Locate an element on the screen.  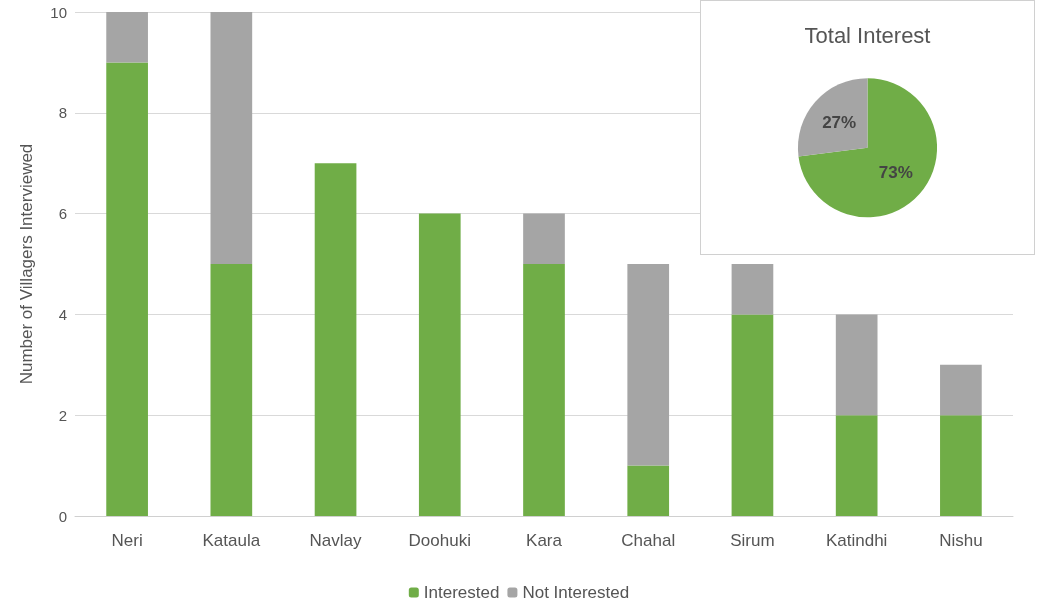
x-tick-label: Kataula is located at coordinates (231, 540).